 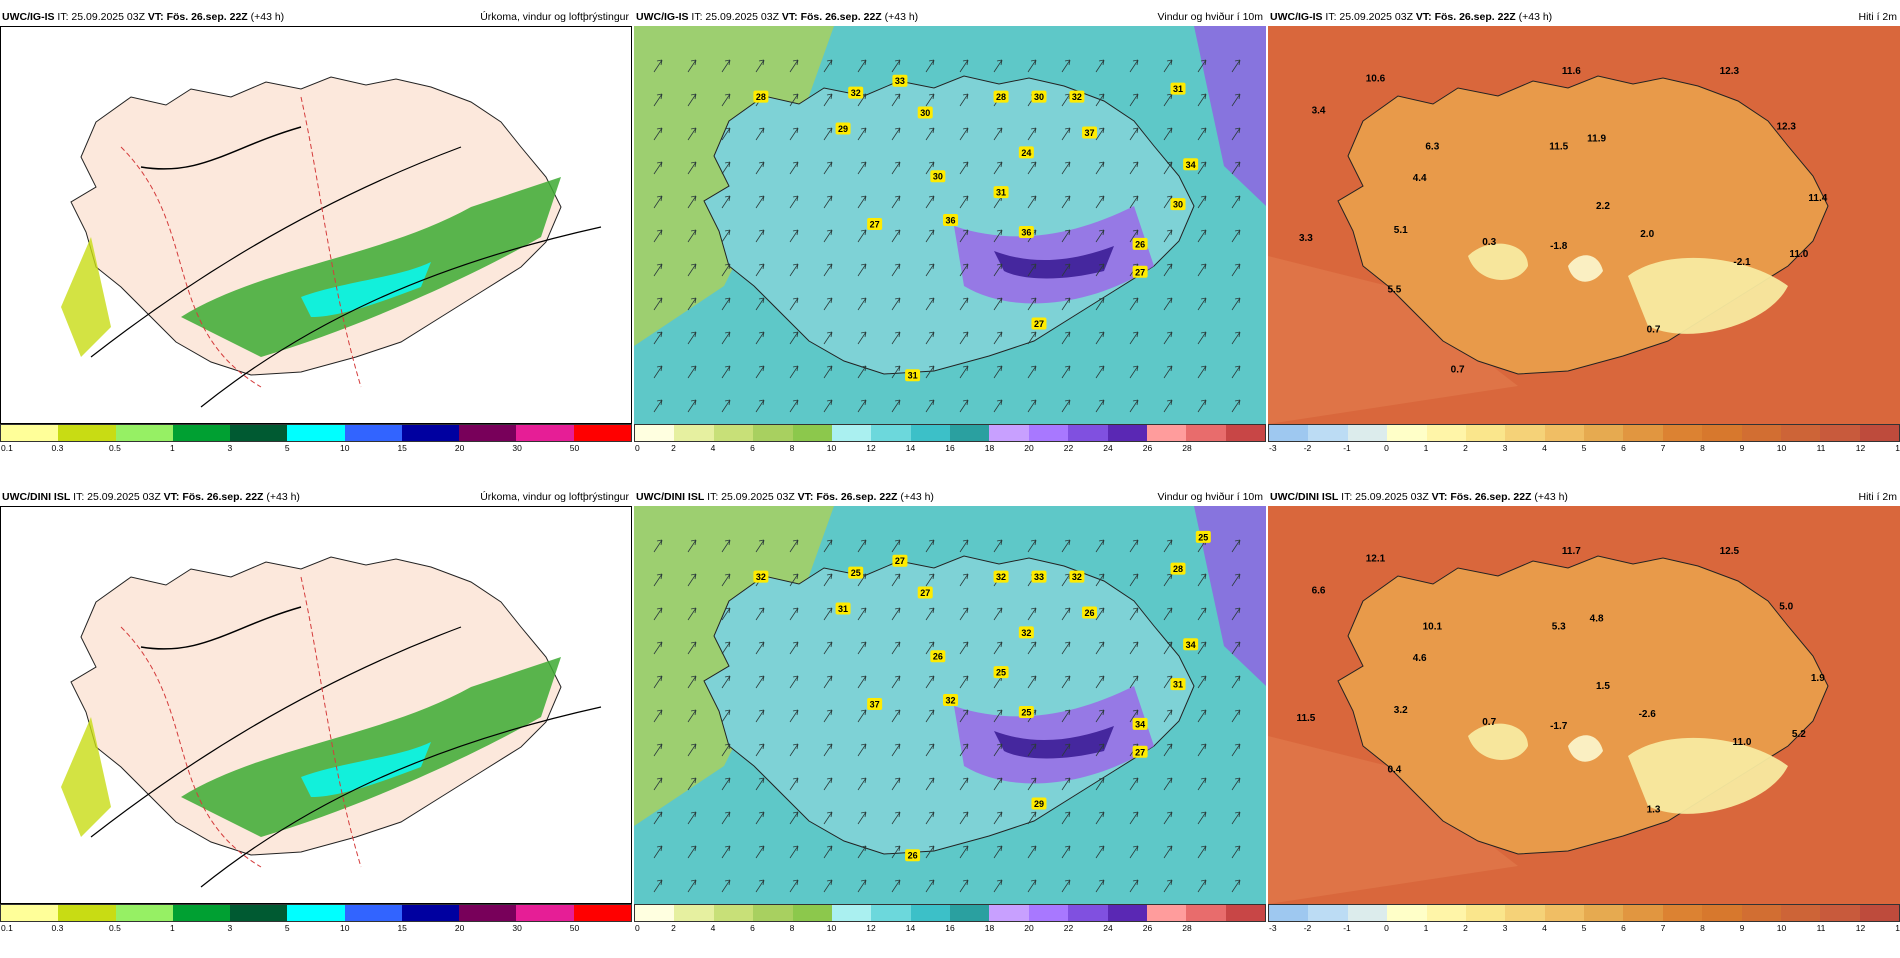 I want to click on iceland-outline, so click(x=316, y=226).